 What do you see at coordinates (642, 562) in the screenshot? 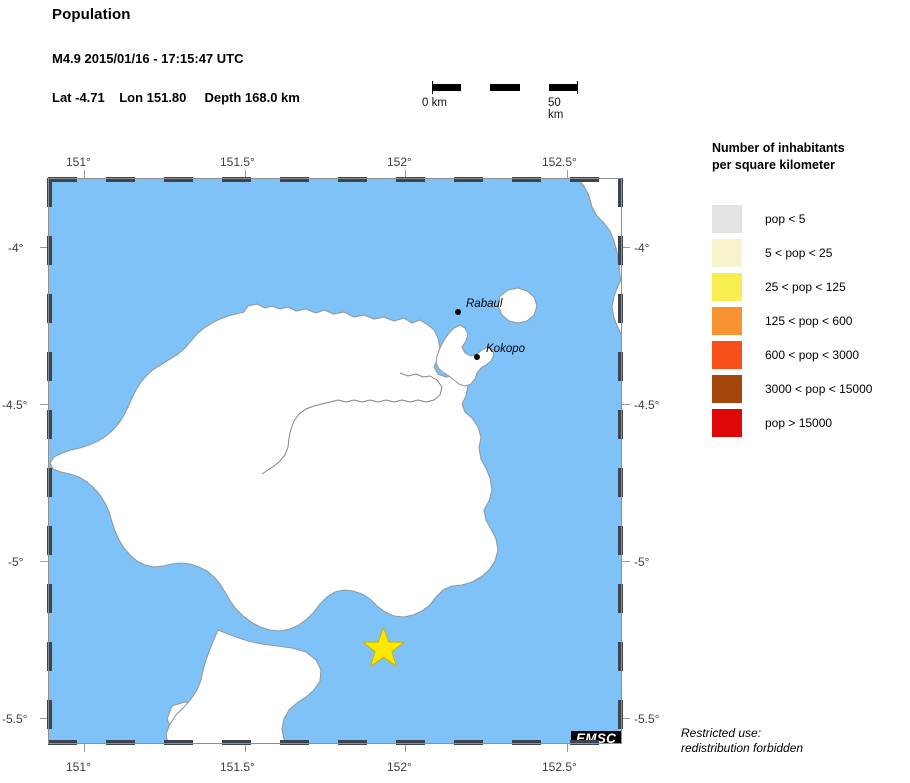
I see `axis-label-right-5: -5°` at bounding box center [642, 562].